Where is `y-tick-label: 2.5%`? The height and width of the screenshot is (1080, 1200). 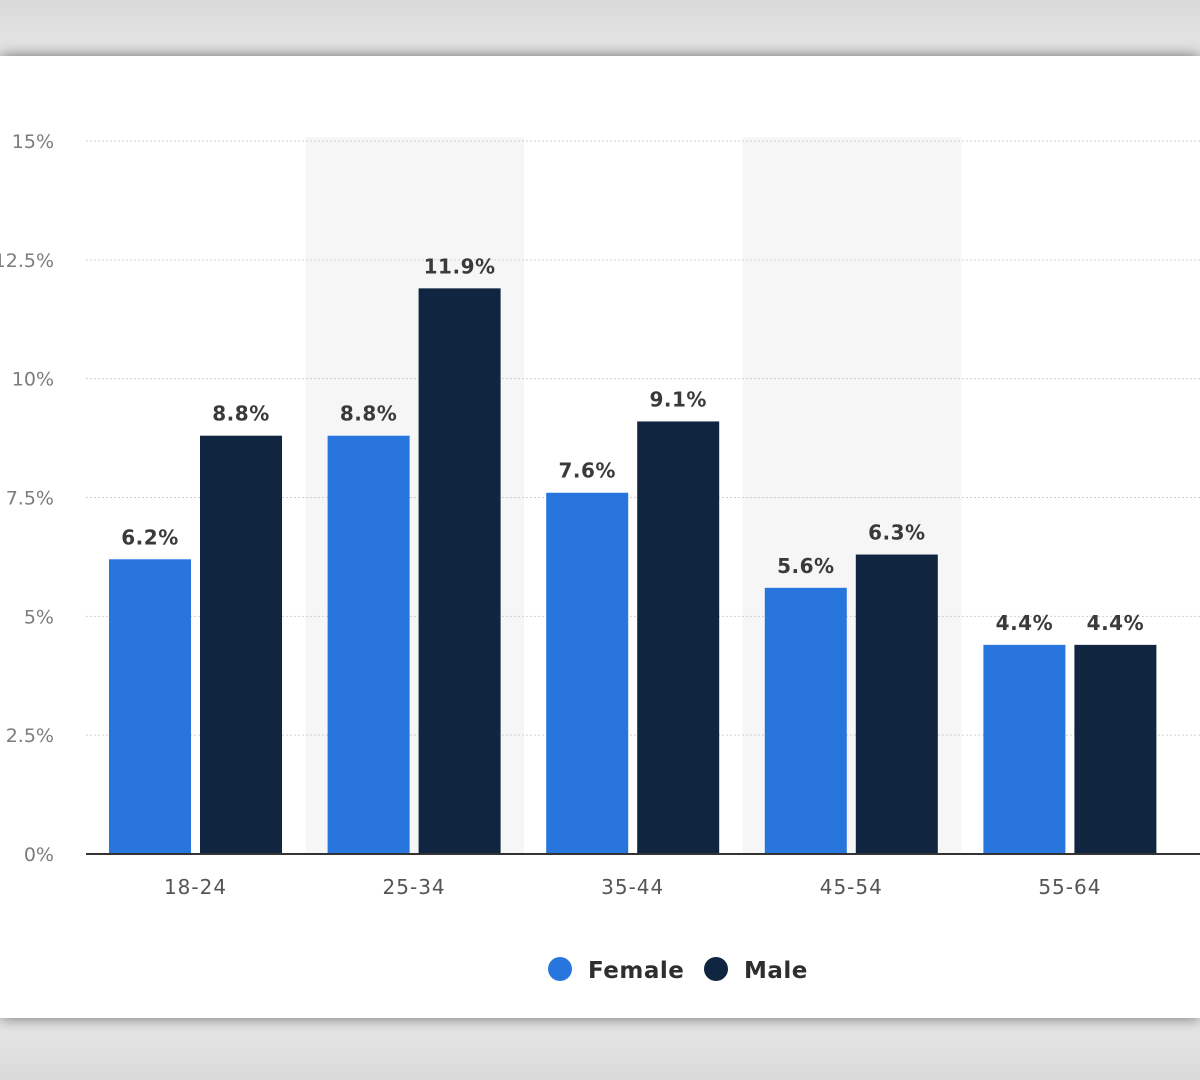 y-tick-label: 2.5% is located at coordinates (30, 736).